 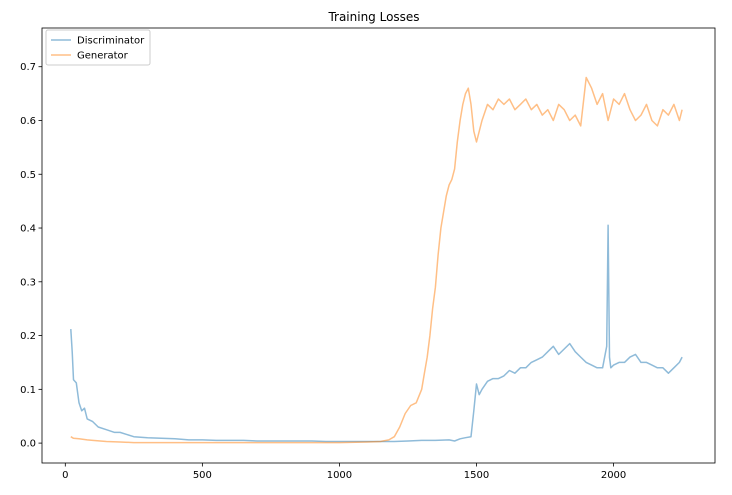 What do you see at coordinates (28, 444) in the screenshot?
I see `y-tick-label: 0.0` at bounding box center [28, 444].